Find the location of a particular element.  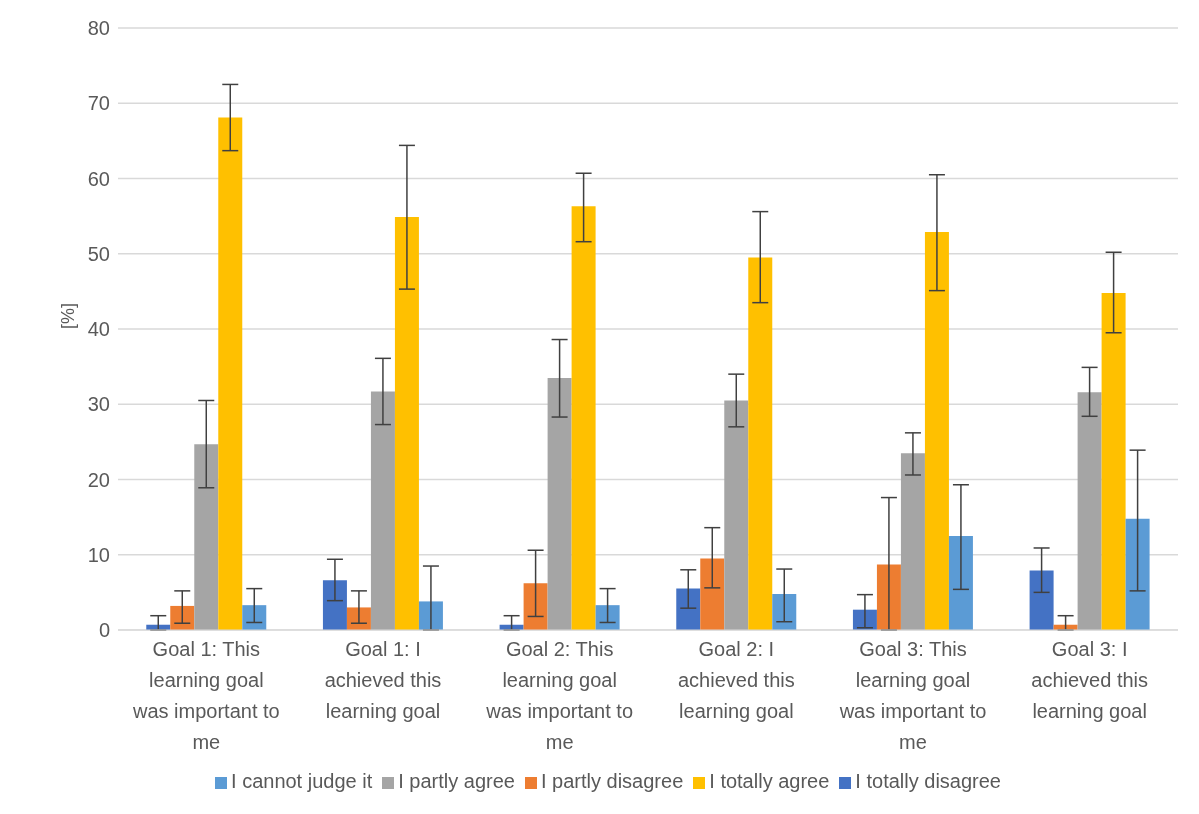

y-tick-label: 60 is located at coordinates (98, 178).